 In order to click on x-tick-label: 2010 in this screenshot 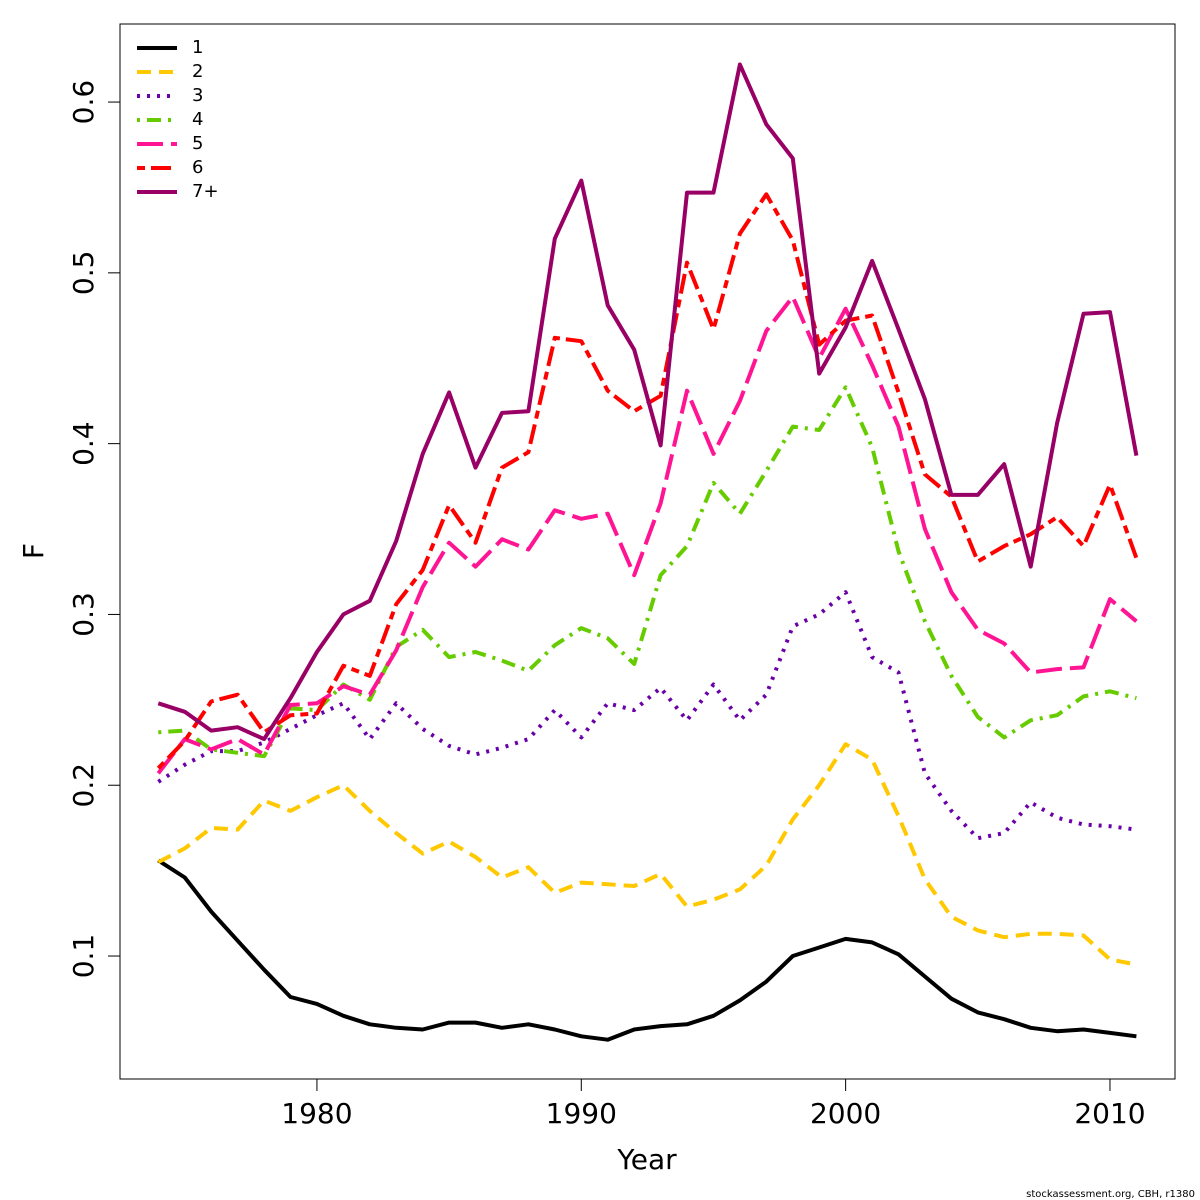, I will do `click(1109, 1113)`.